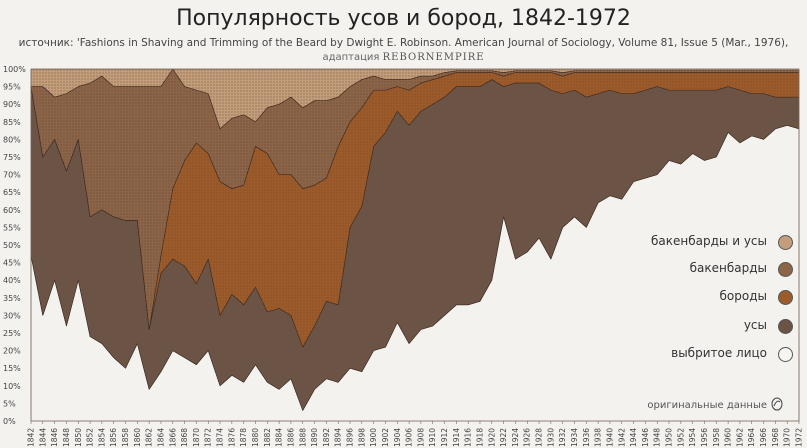 This screenshot has height=448, width=807. What do you see at coordinates (12, 192) in the screenshot?
I see `y-tick-label: 65%` at bounding box center [12, 192].